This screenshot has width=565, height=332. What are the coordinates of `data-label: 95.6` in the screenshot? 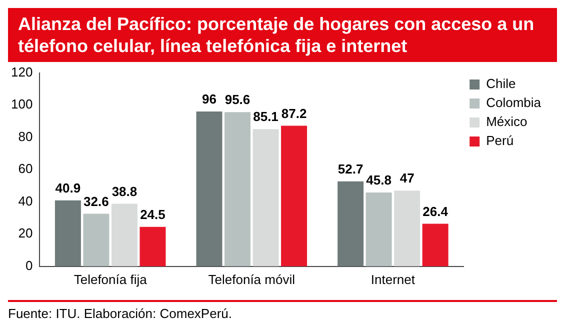 It's located at (237, 100).